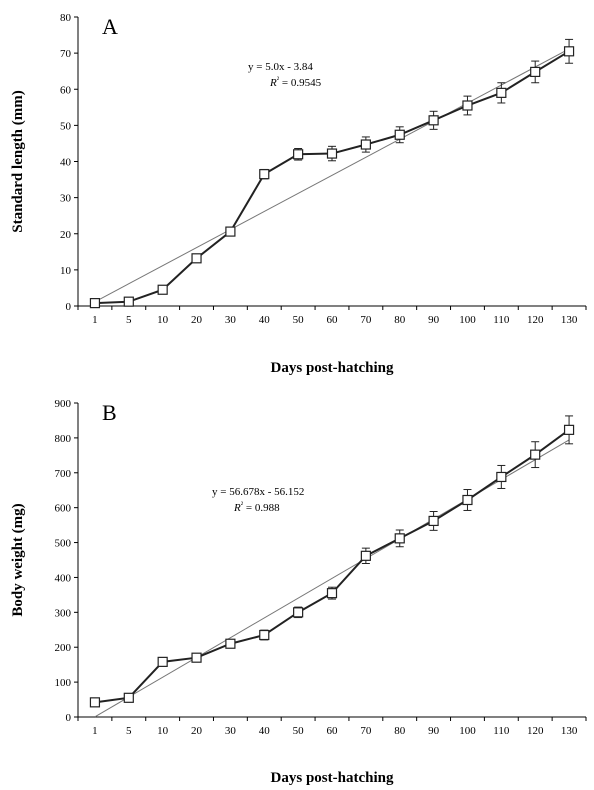 This screenshot has height=790, width=594. What do you see at coordinates (280, 67) in the screenshot?
I see `trendline-equation: y = 5.0x - 3.84` at bounding box center [280, 67].